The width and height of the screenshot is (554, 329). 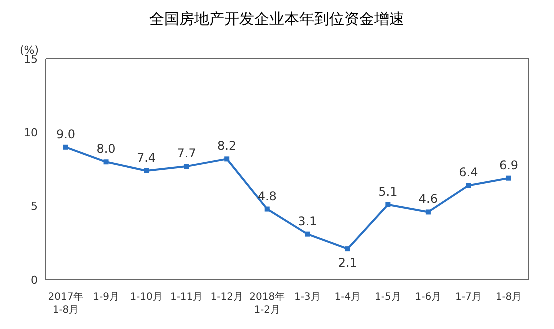 What do you see at coordinates (106, 149) in the screenshot?
I see `data-label: 8.0` at bounding box center [106, 149].